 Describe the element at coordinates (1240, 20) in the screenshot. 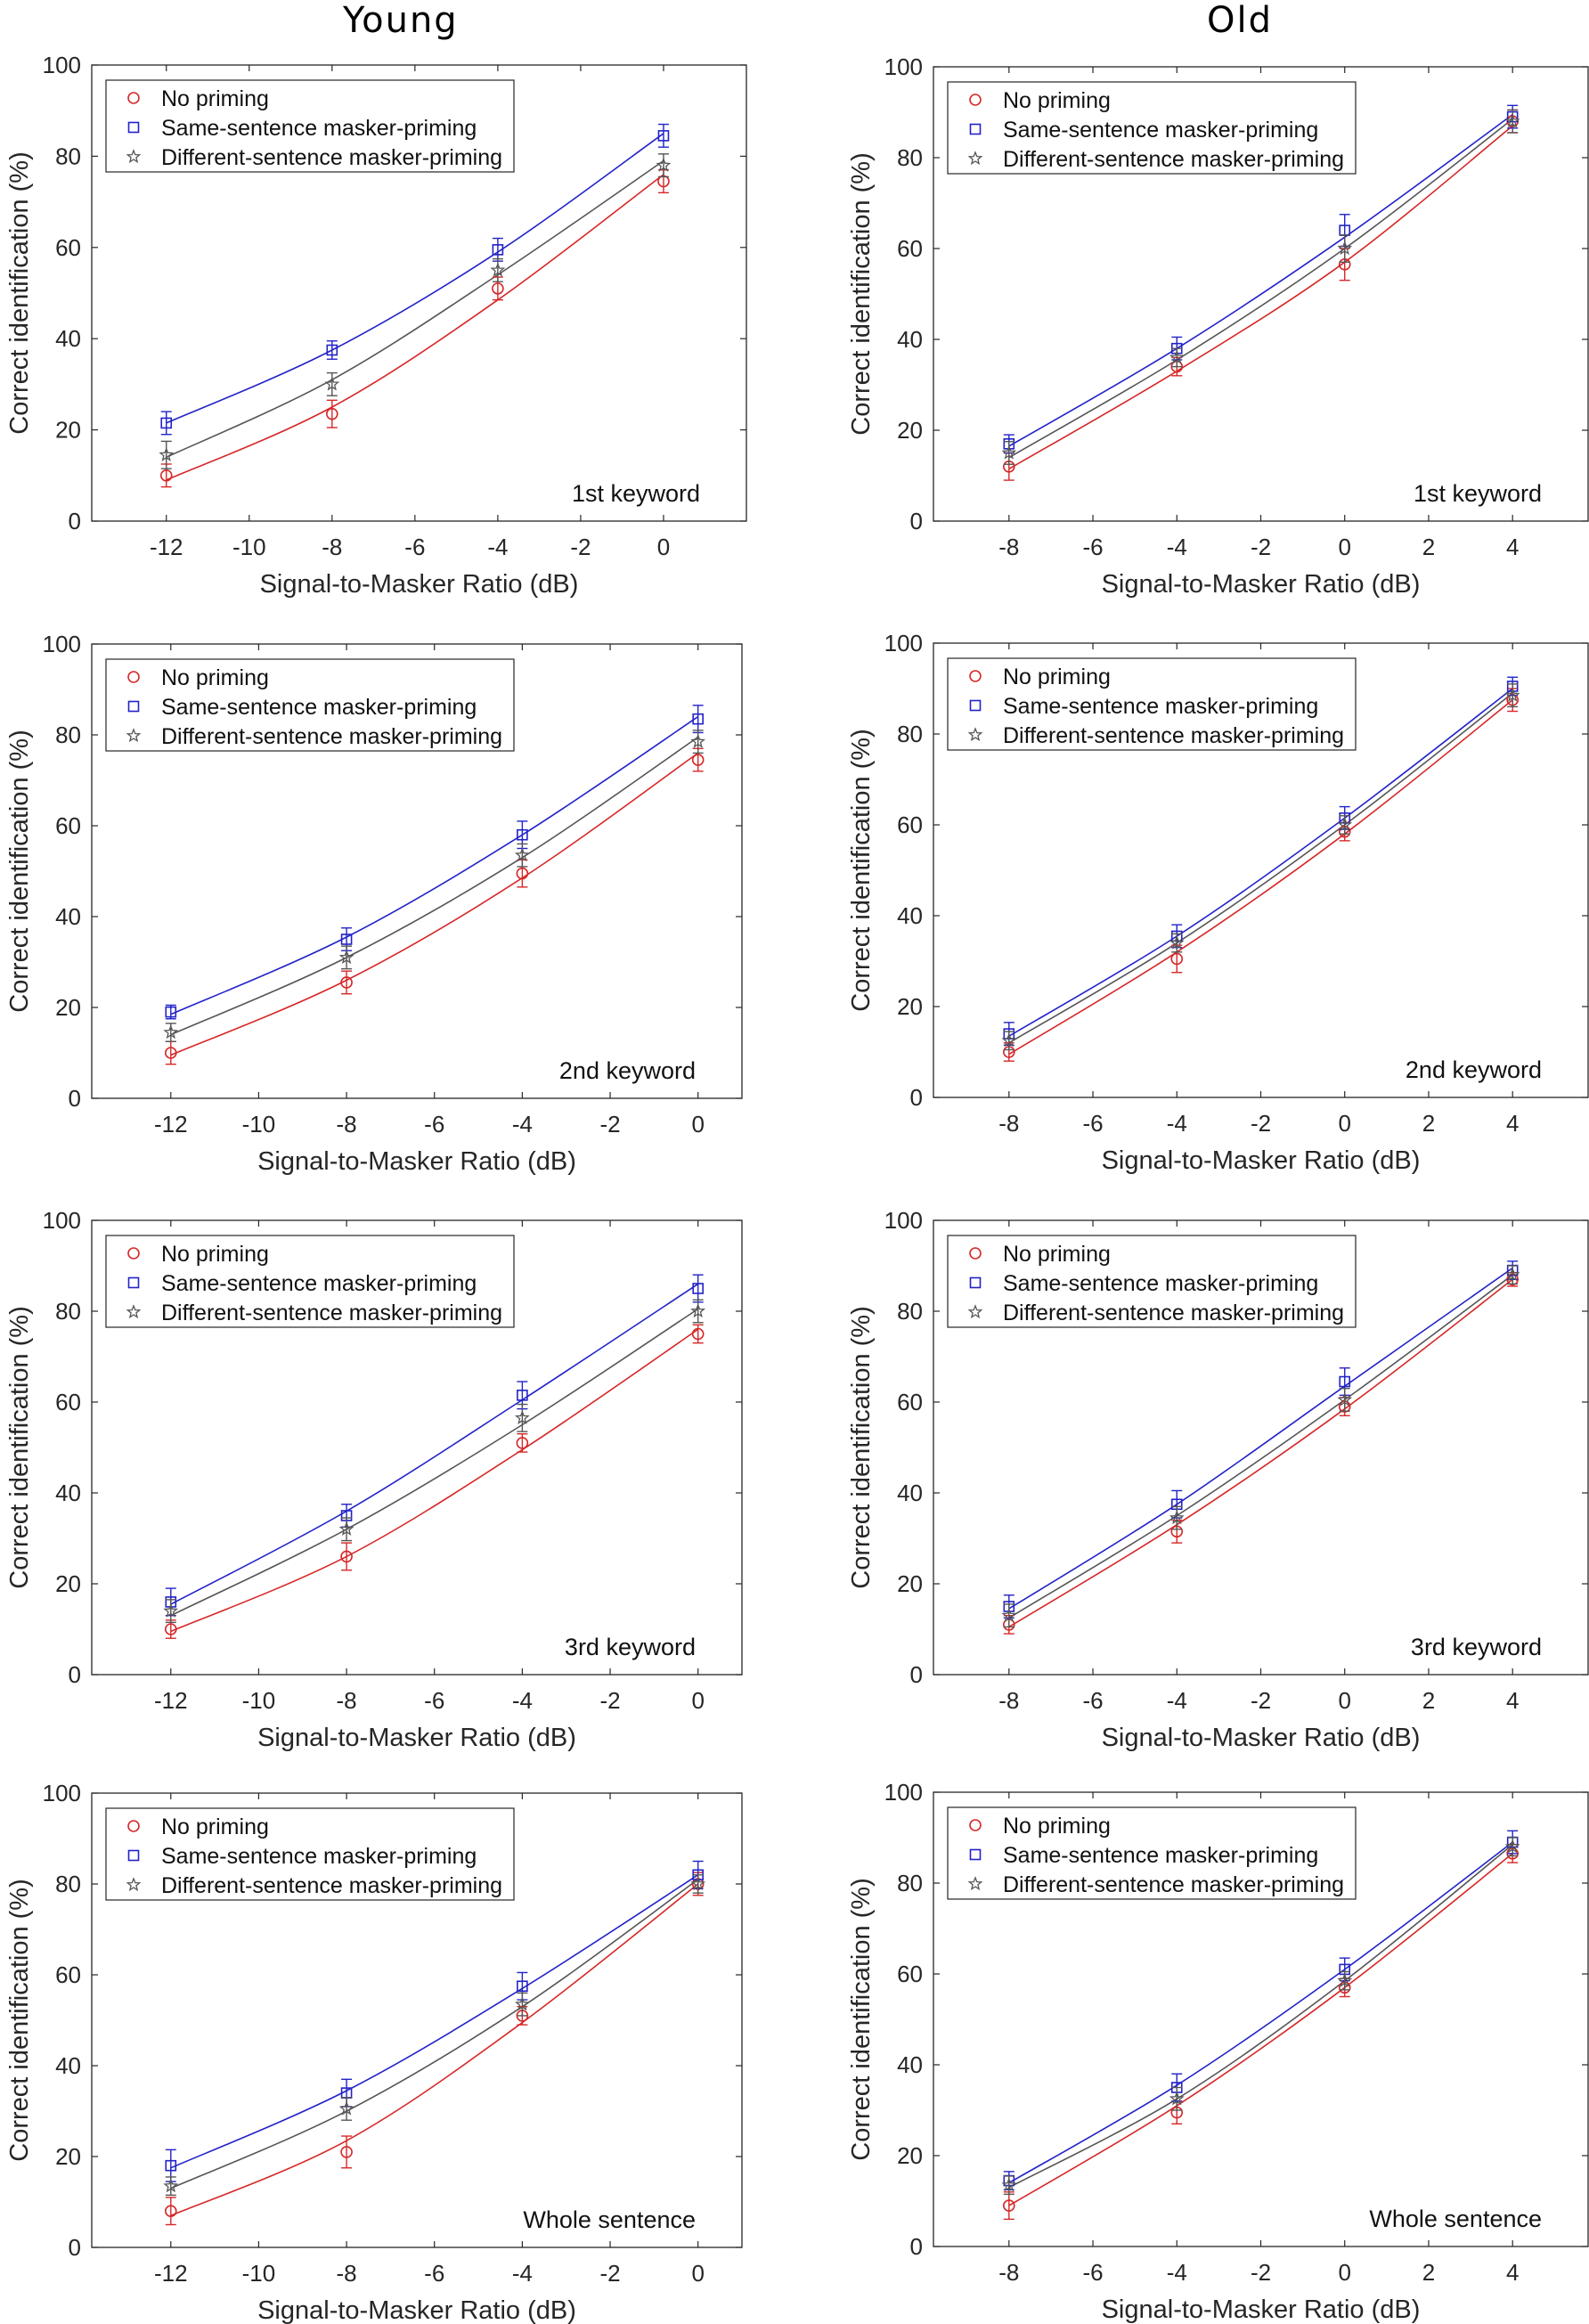

I see `column-title-old: Old` at that location.